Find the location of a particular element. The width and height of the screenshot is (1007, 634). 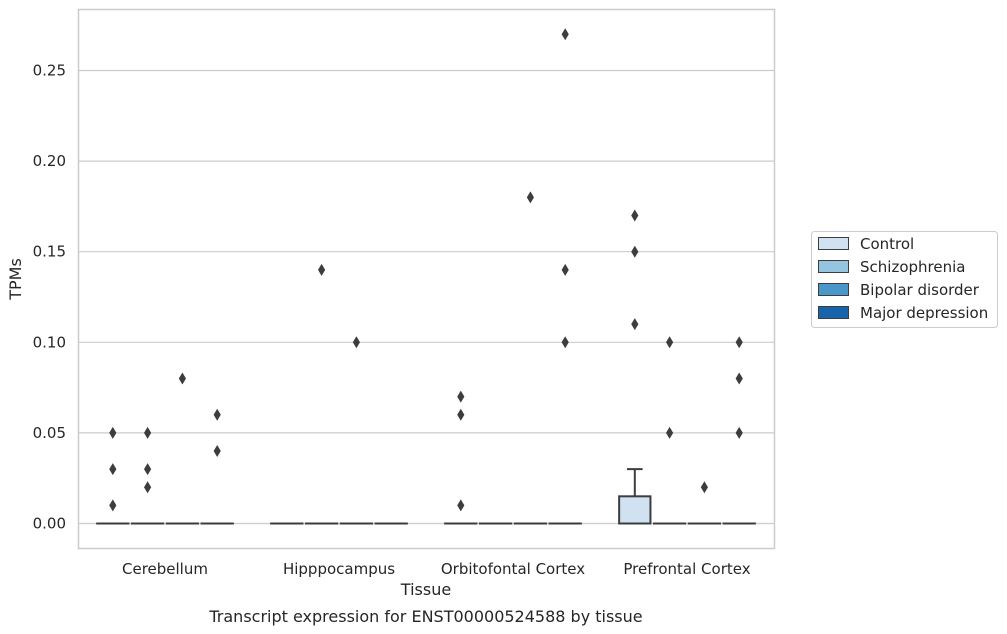

y-tick-label: 0.10 is located at coordinates (49, 342).